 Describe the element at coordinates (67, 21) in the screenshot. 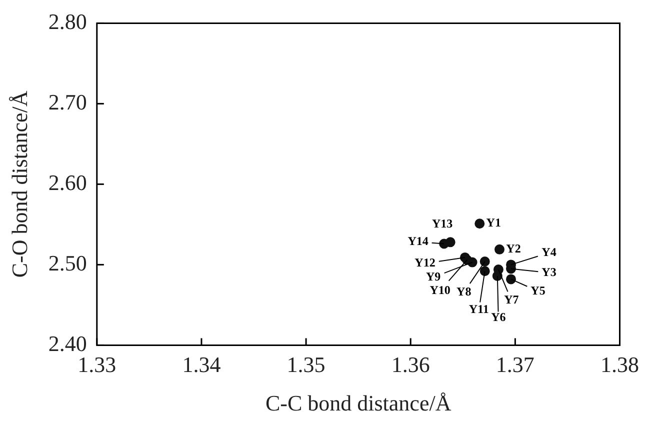

I see `y-tick-label: 2.80` at that location.